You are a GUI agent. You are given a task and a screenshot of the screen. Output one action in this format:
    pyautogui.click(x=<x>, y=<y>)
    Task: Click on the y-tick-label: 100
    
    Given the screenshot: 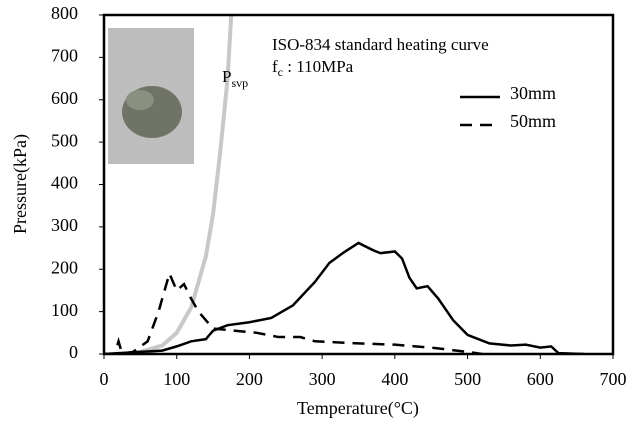 What is the action you would take?
    pyautogui.click(x=64, y=310)
    